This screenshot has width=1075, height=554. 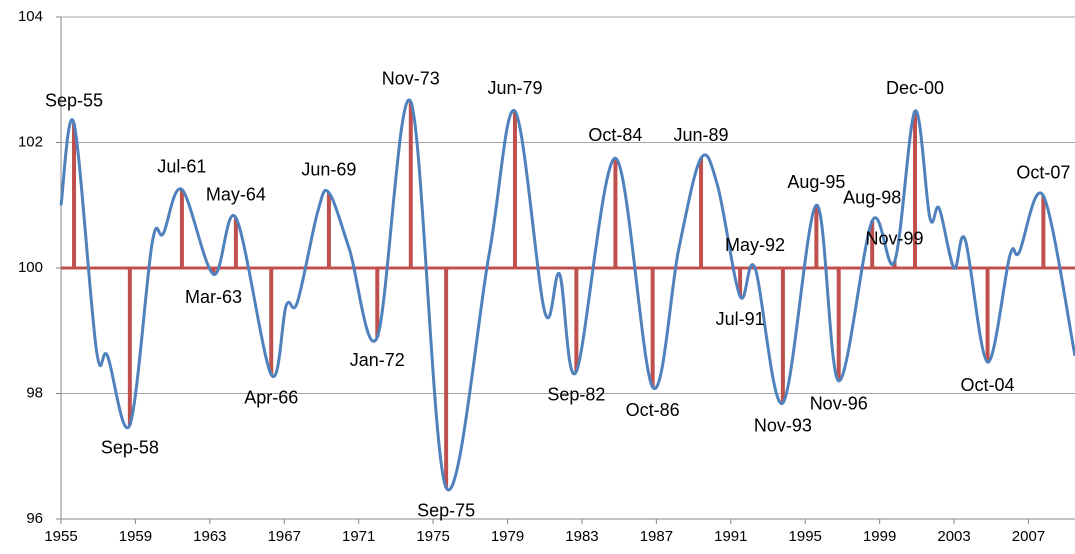 I want to click on turning-label: Oct-84, so click(x=615, y=135).